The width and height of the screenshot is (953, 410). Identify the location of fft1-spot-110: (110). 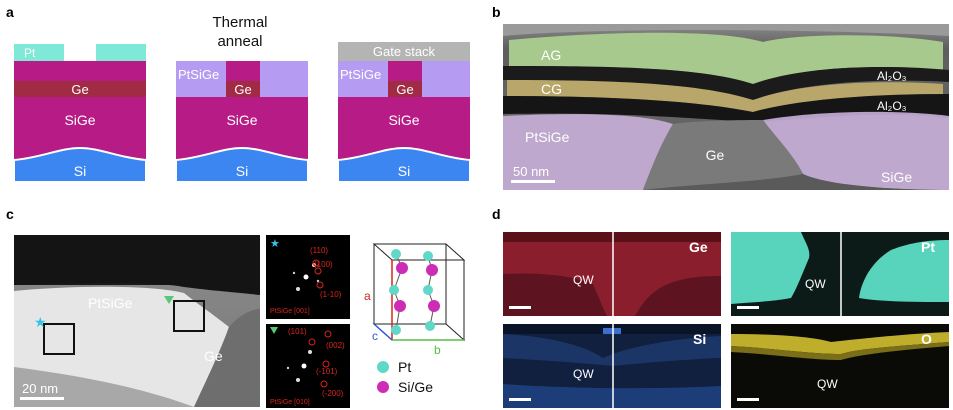
(319, 250).